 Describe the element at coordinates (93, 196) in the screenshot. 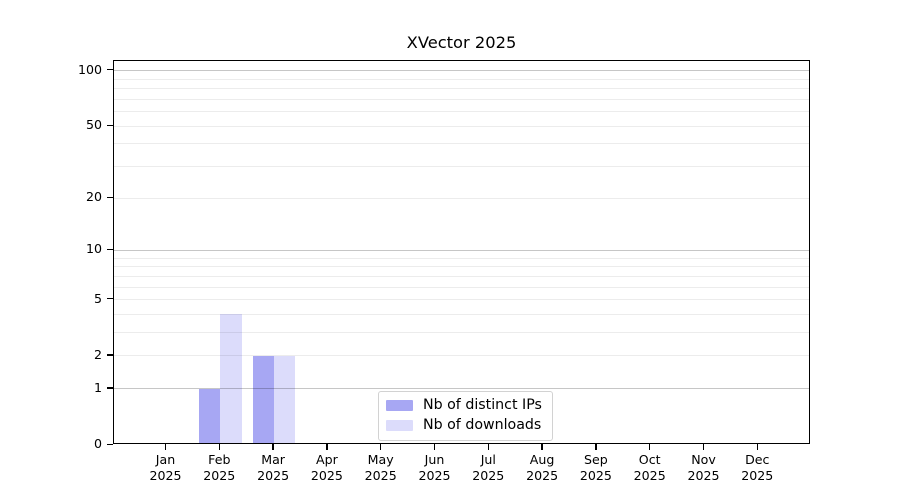

I see `y-tick-label: 20` at that location.